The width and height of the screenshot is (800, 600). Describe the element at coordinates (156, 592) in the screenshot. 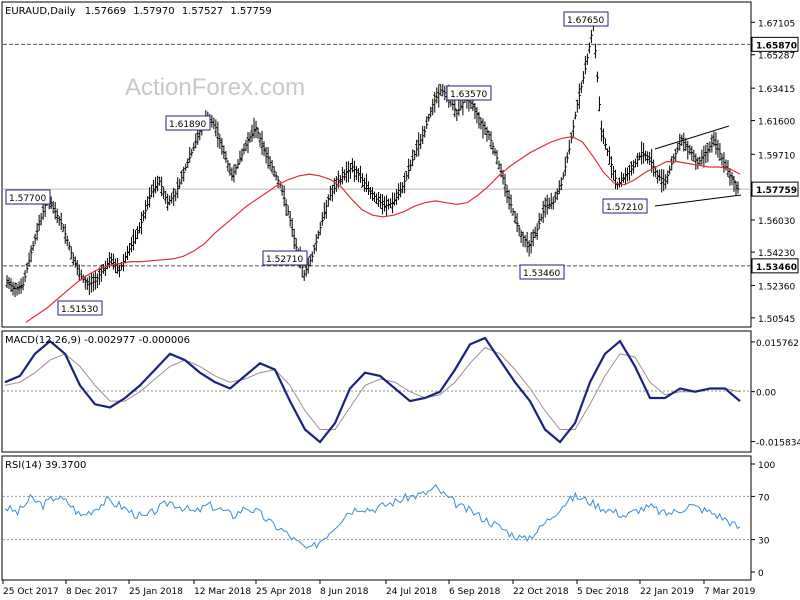

I see `x-axis-label: 25 Jan 2018` at that location.